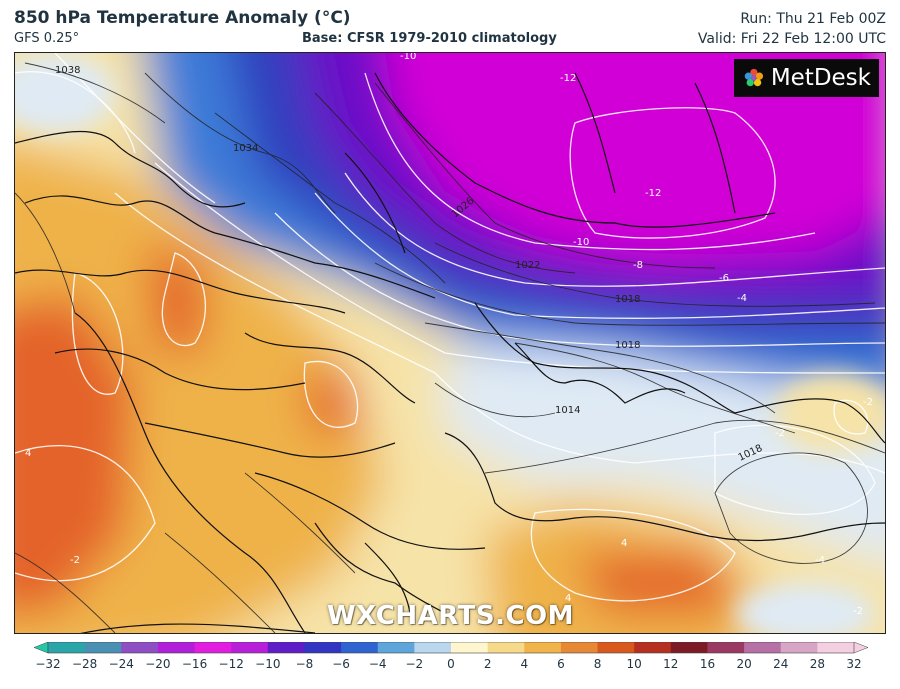 This screenshot has width=900, height=689. Describe the element at coordinates (182, 18) in the screenshot. I see `map-title: 850 hPa Temperature Anomaly (°C)` at that location.